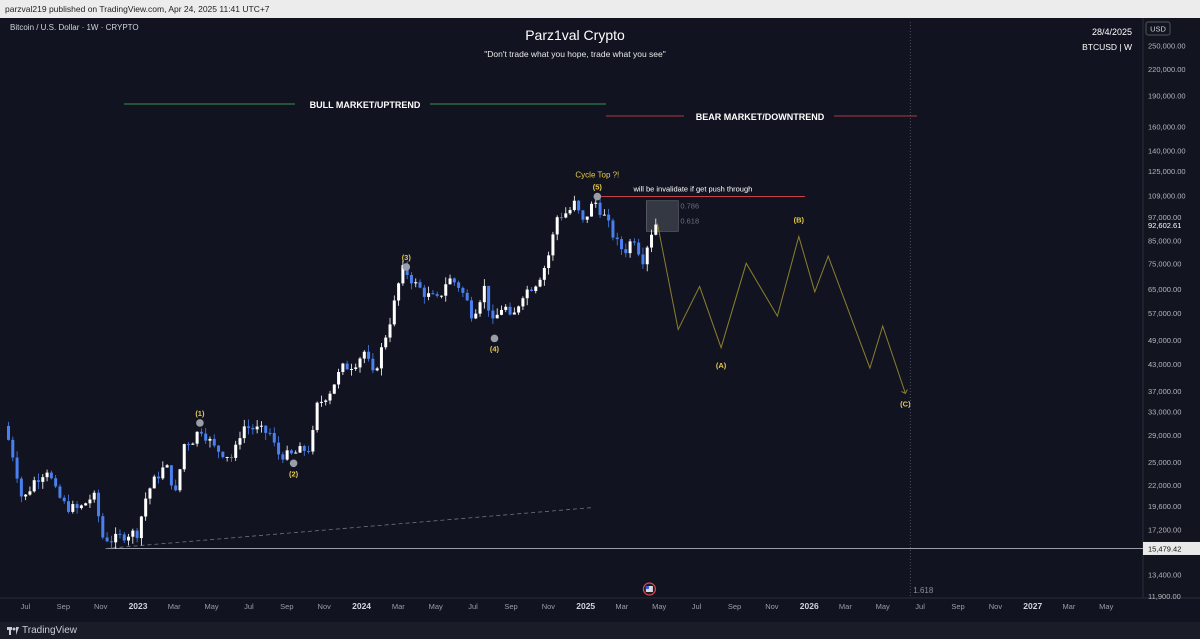 This screenshot has width=1200, height=639. I want to click on y-tick-label: 125,000.00, so click(1167, 171).